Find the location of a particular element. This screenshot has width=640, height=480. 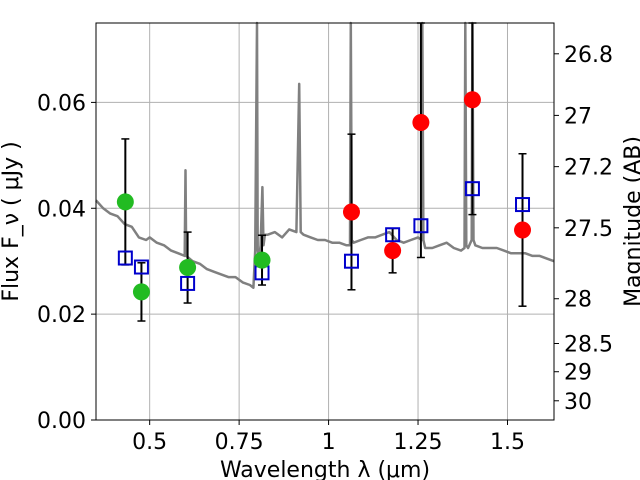

x-tick-label: 0.5 is located at coordinates (149, 442).